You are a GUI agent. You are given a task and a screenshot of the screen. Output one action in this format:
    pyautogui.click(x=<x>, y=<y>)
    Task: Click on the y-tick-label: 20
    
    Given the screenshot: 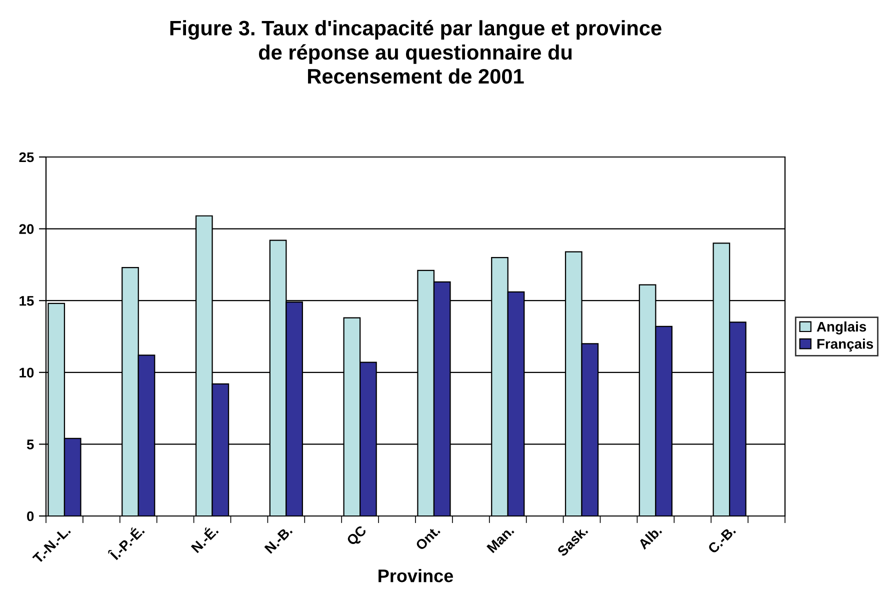 What is the action you would take?
    pyautogui.click(x=26, y=229)
    